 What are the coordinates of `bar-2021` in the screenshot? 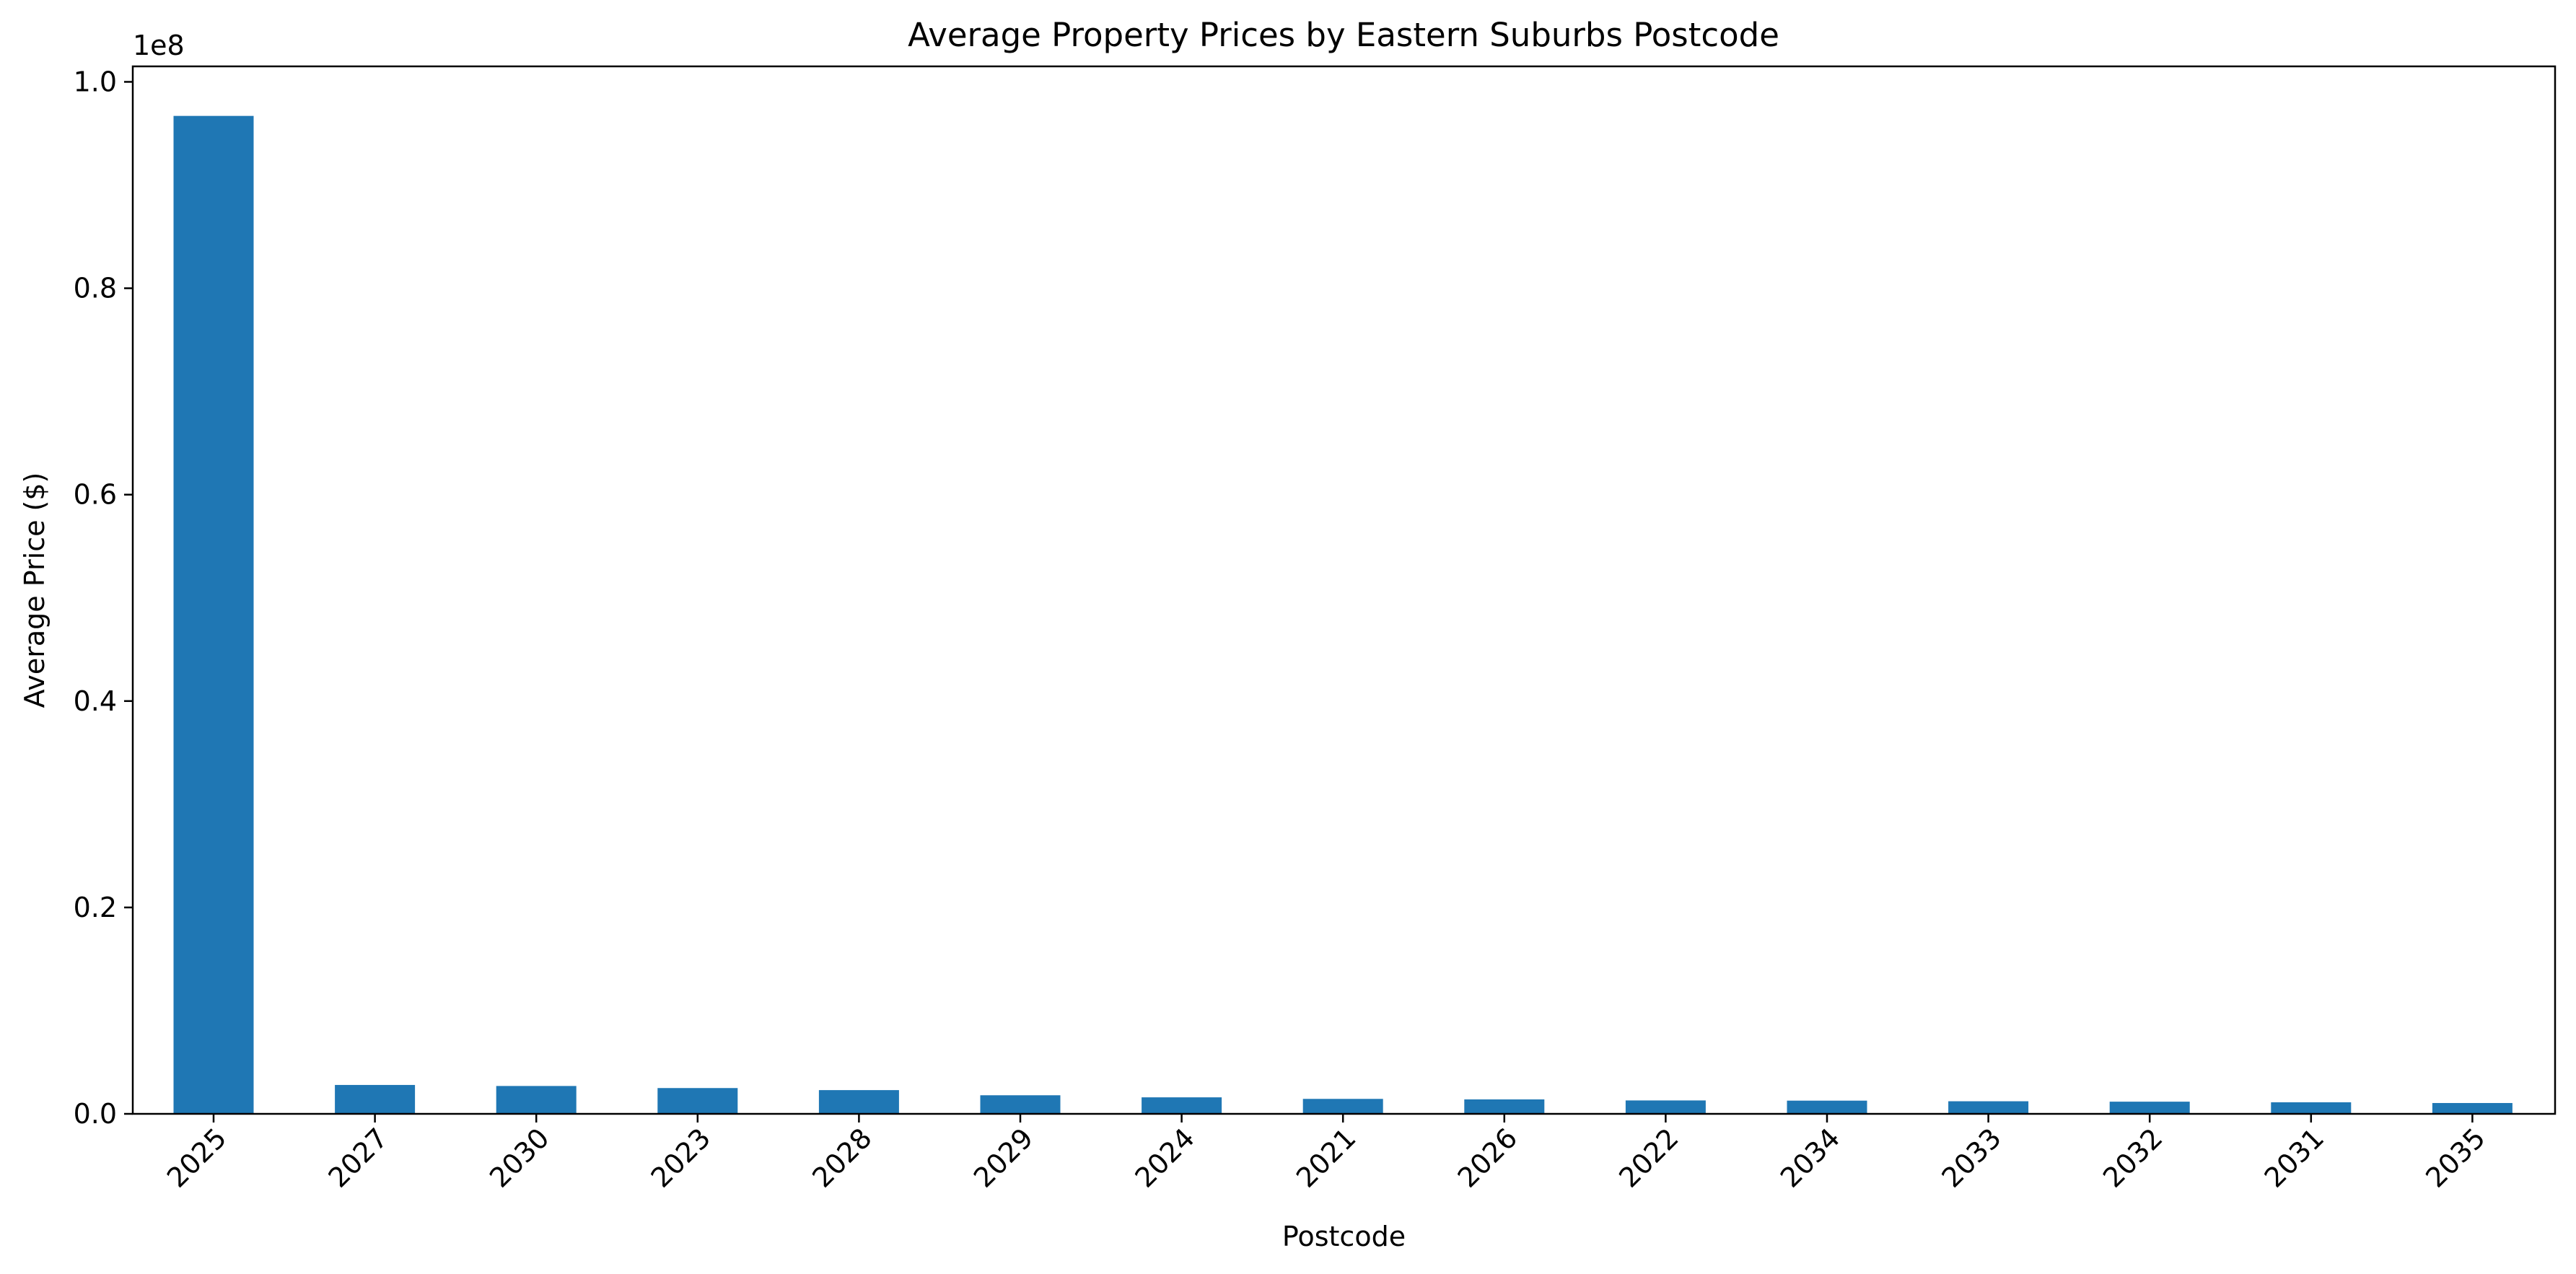 It's located at (1342, 1107).